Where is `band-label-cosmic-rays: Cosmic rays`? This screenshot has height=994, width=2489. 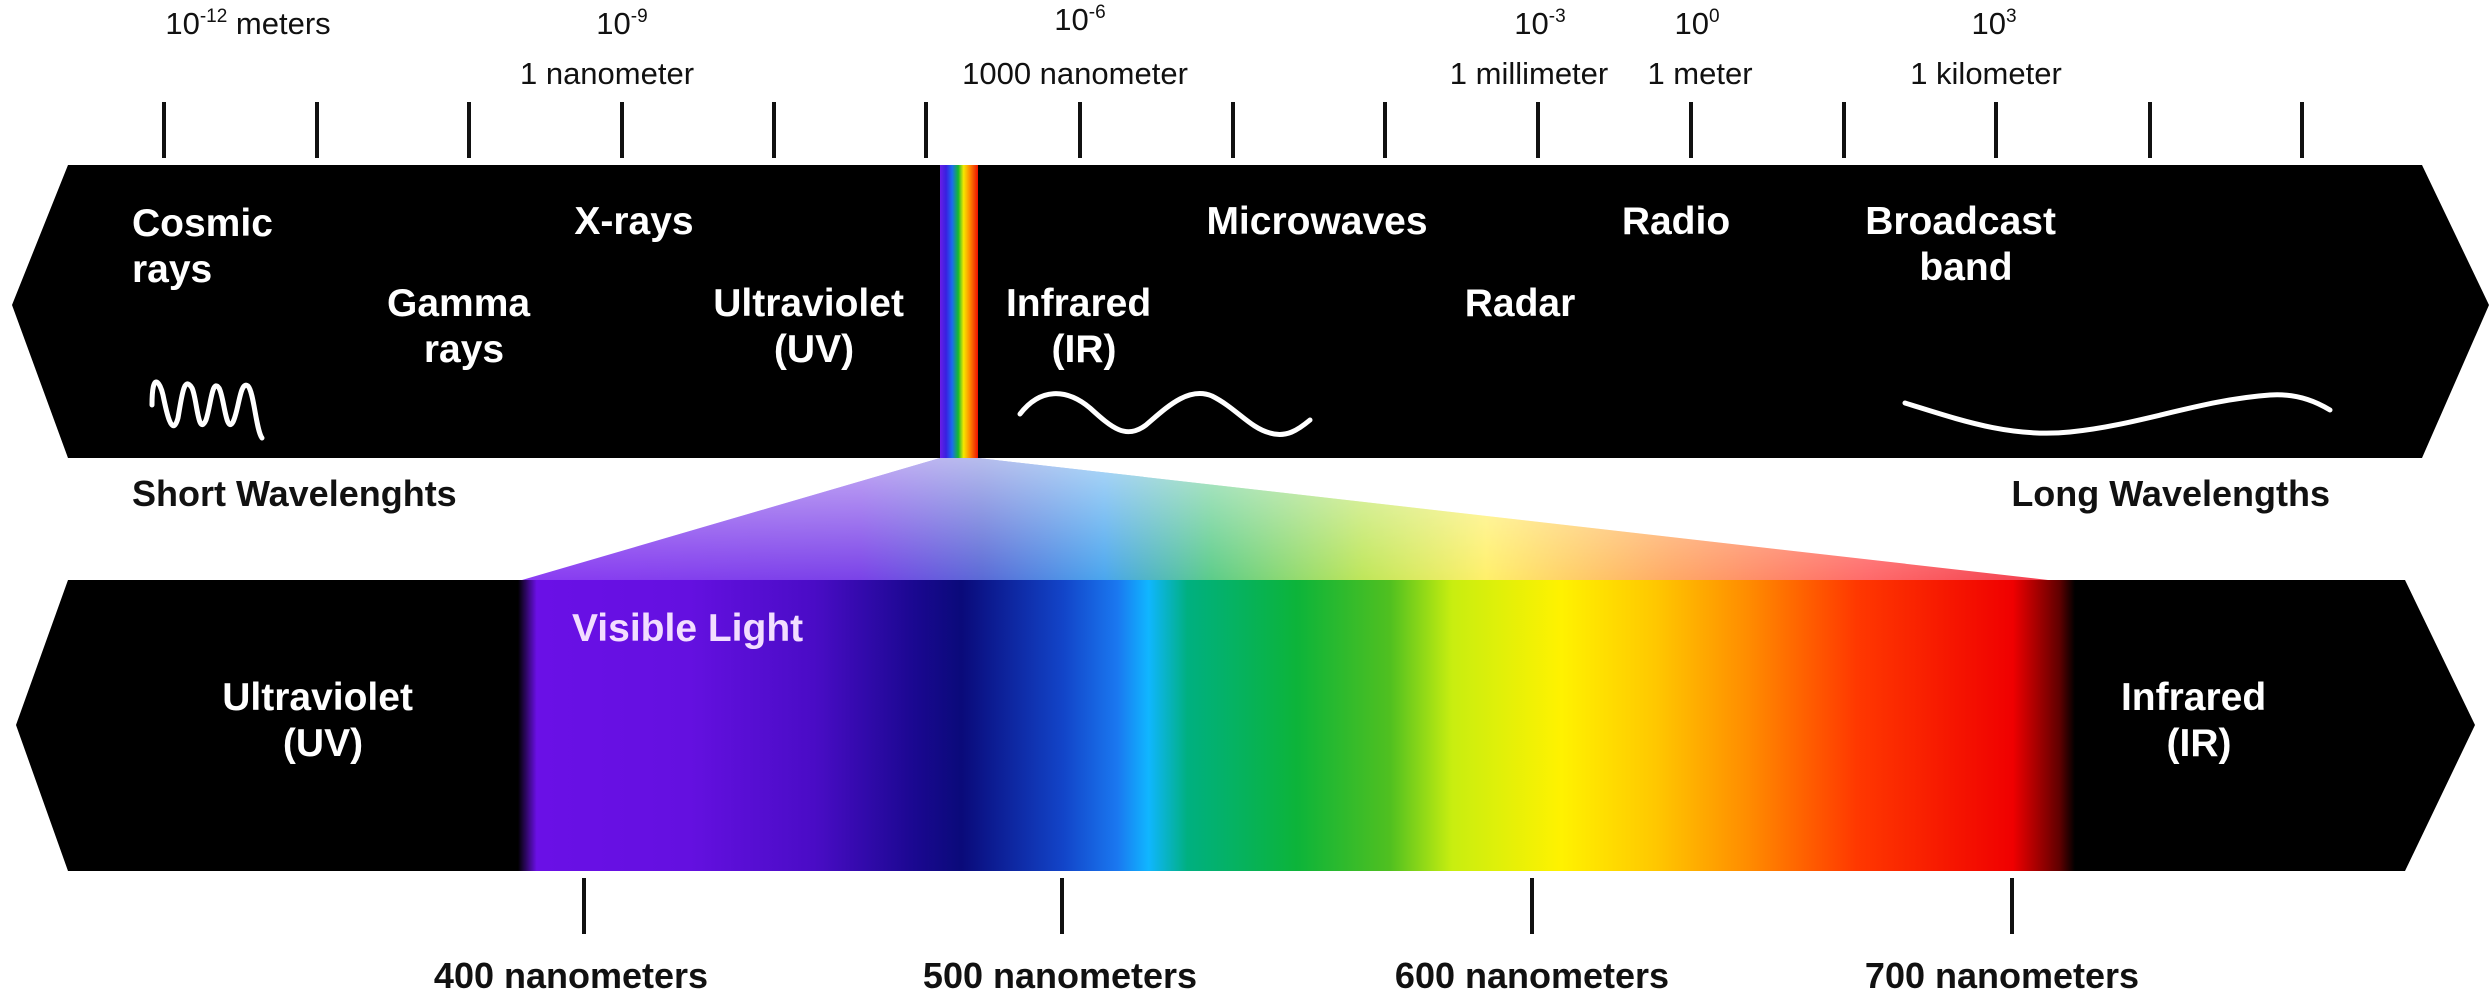
band-label-cosmic-rays: Cosmic rays is located at coordinates (208, 246).